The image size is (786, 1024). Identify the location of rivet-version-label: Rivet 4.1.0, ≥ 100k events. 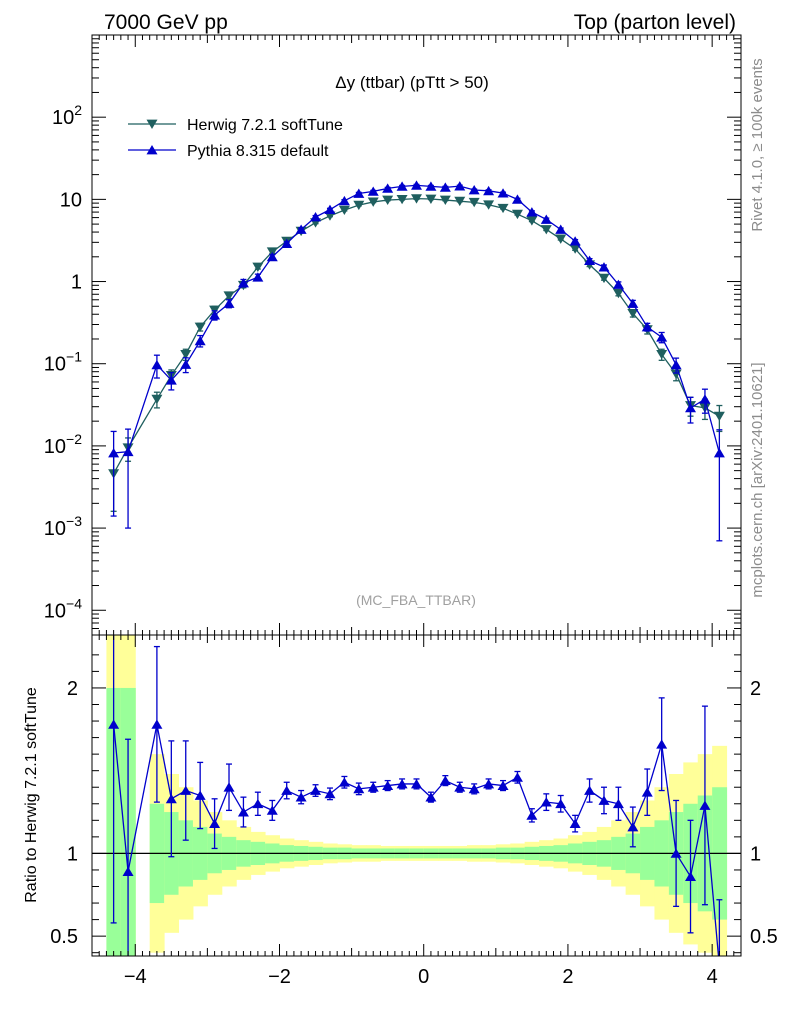
(757, 144).